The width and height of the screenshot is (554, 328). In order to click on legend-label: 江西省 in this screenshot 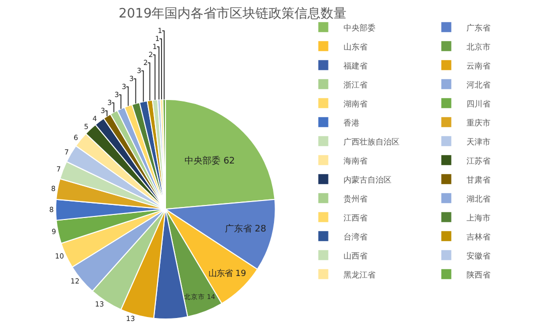, I will do `click(355, 217)`.